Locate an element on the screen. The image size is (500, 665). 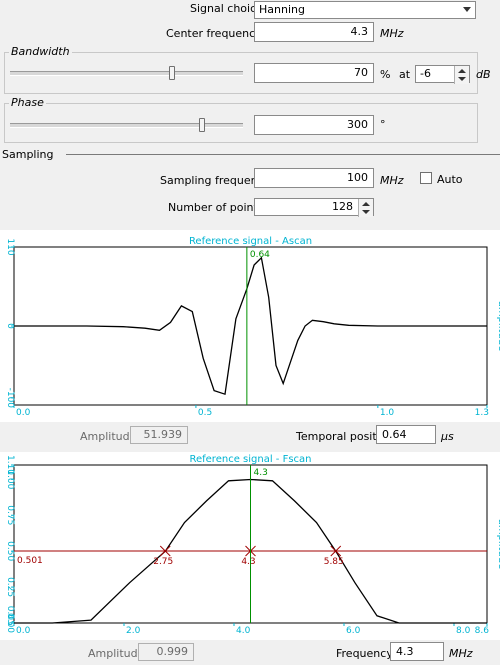
bandwidth-group is located at coordinates (241, 73).